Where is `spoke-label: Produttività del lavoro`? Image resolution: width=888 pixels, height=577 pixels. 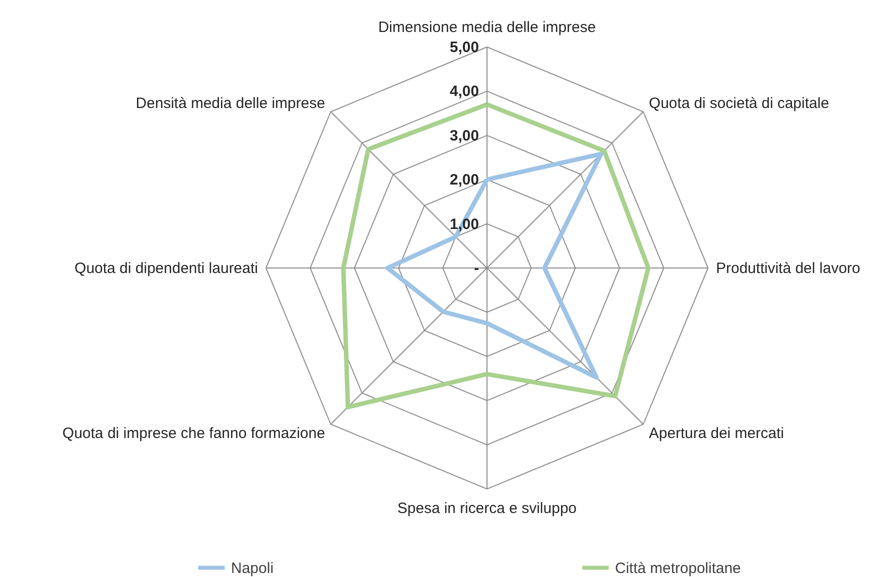 spoke-label: Produttività del lavoro is located at coordinates (788, 268).